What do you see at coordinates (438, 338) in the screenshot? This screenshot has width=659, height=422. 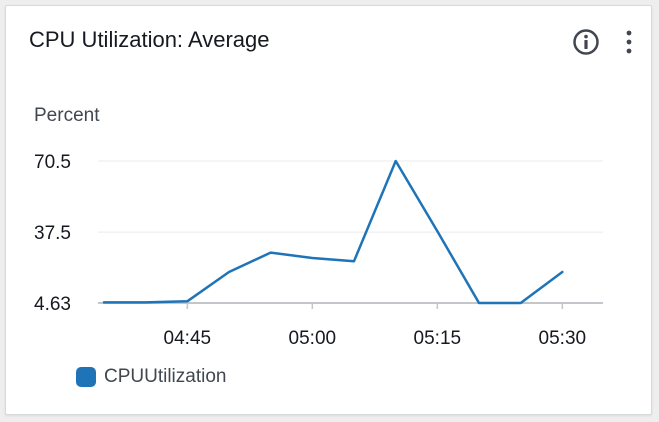 I see `x-tick-label-05:15: 05:15` at bounding box center [438, 338].